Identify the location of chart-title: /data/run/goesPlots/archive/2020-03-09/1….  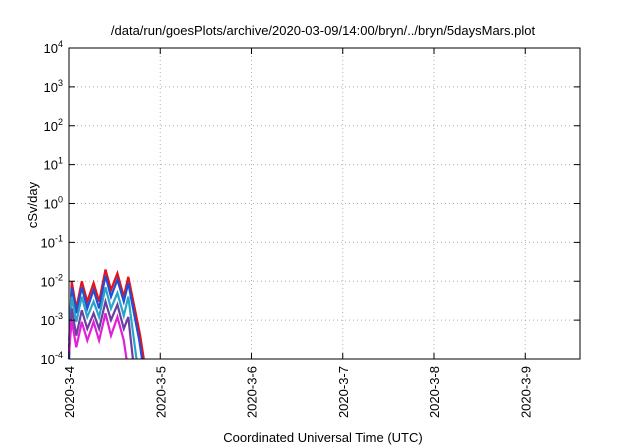
(323, 30).